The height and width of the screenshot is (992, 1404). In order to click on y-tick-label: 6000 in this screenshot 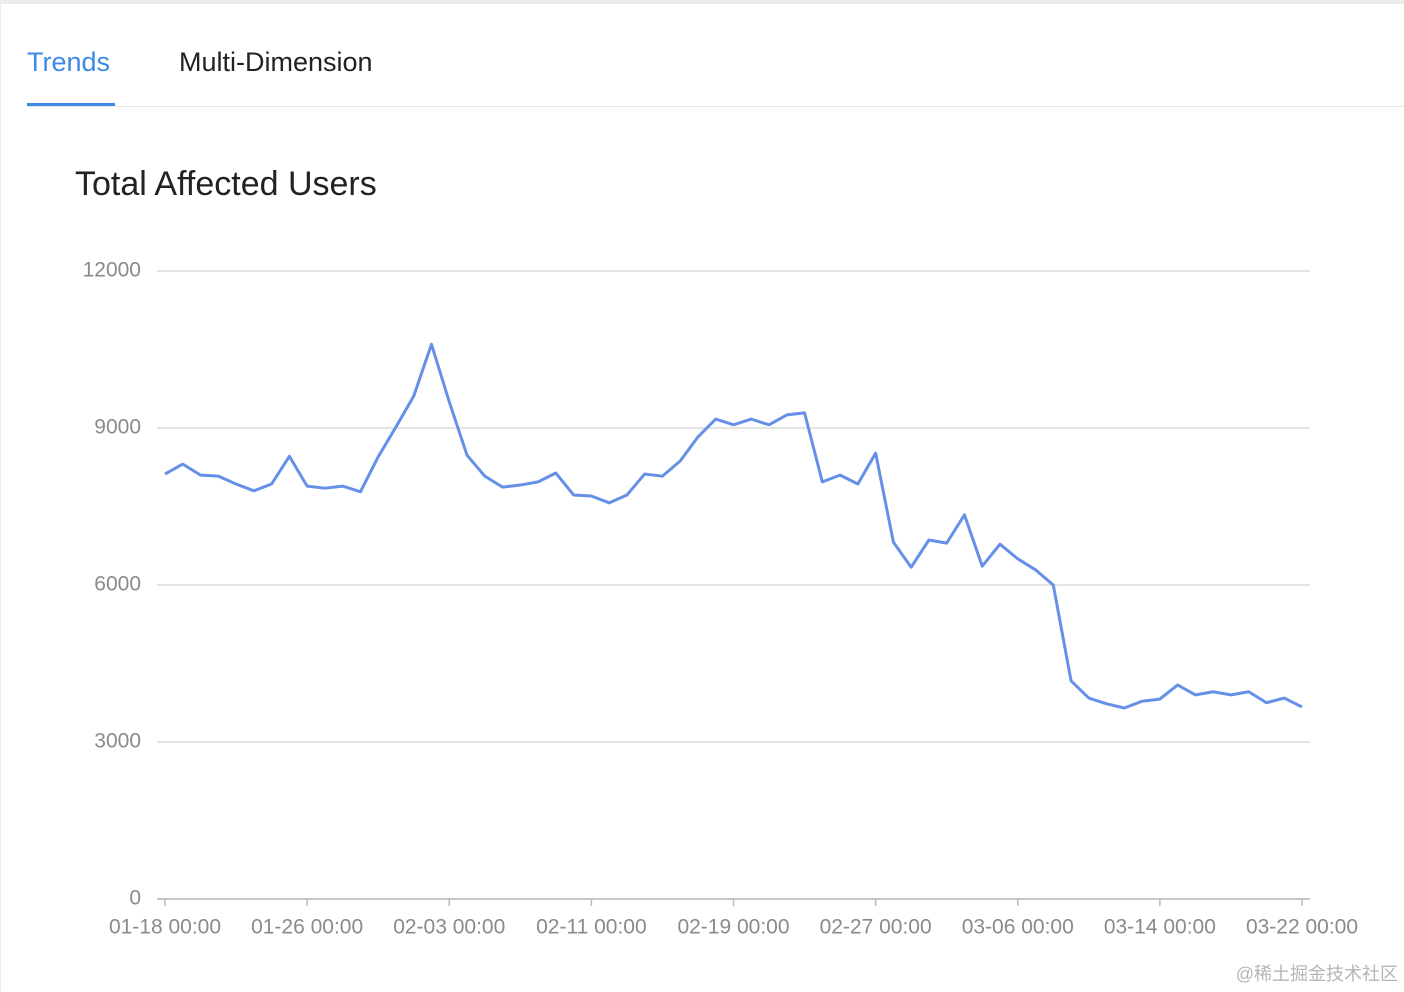, I will do `click(117, 584)`.